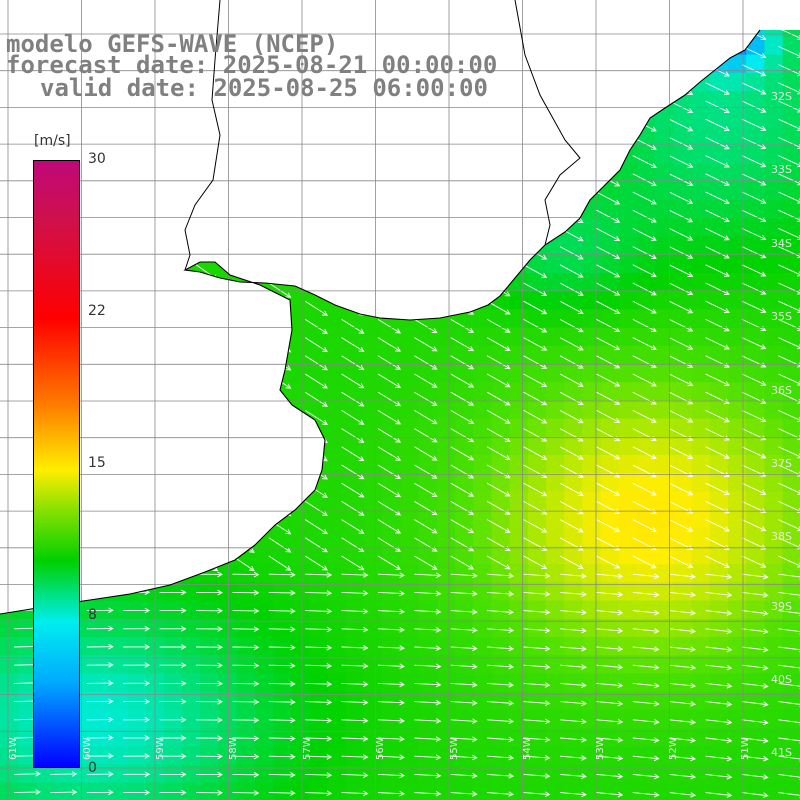 The image size is (800, 800). What do you see at coordinates (781, 169) in the screenshot?
I see `lat-label: 33S` at bounding box center [781, 169].